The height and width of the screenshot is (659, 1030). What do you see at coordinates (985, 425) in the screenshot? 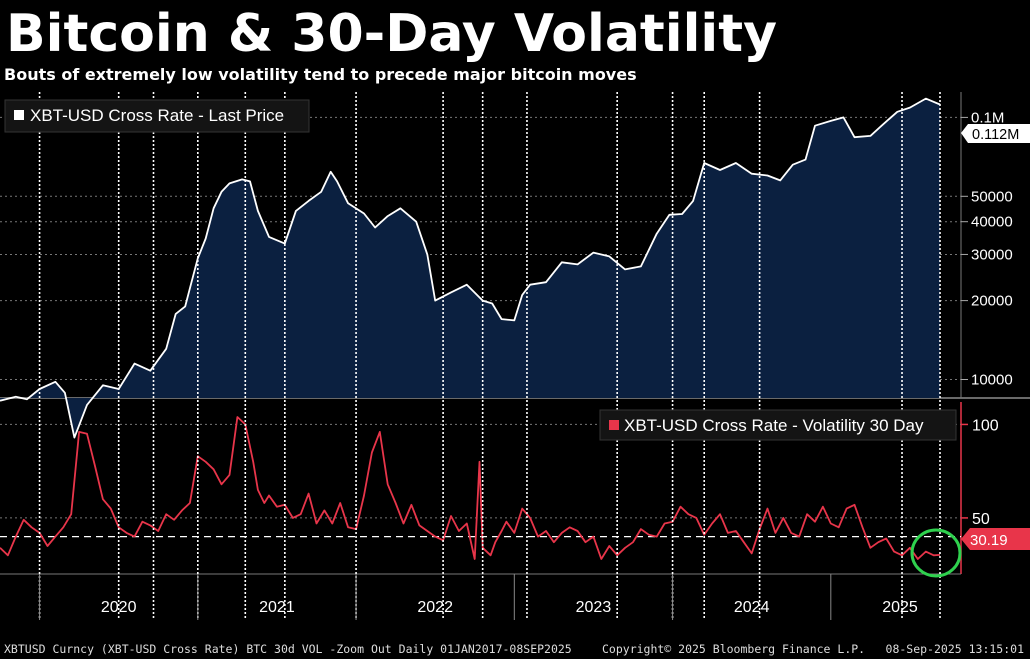
I see `volatility-tick-label: 100` at bounding box center [985, 425].